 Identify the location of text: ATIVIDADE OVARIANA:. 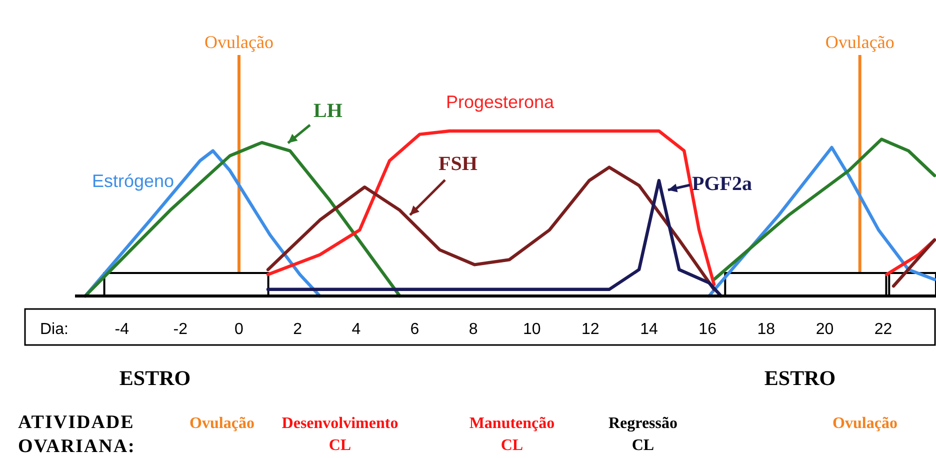
(77, 434).